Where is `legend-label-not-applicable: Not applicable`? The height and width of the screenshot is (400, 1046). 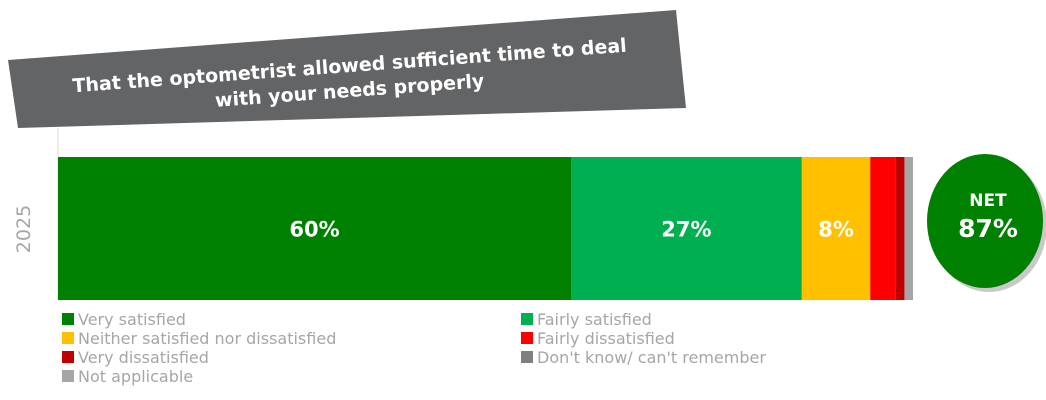 legend-label-not-applicable: Not applicable is located at coordinates (135, 376).